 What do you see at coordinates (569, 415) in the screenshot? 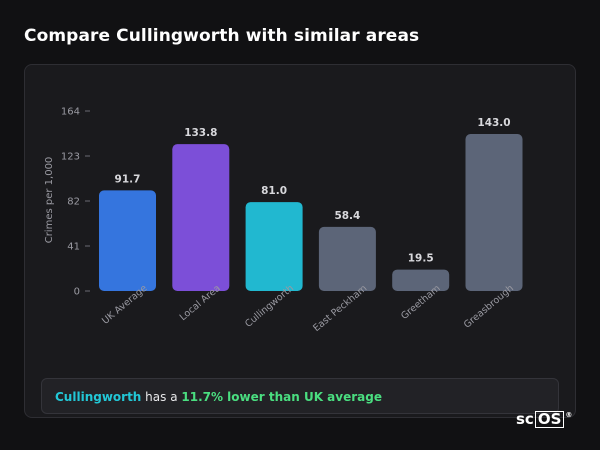
I see `logo-reg: ®` at bounding box center [569, 415].